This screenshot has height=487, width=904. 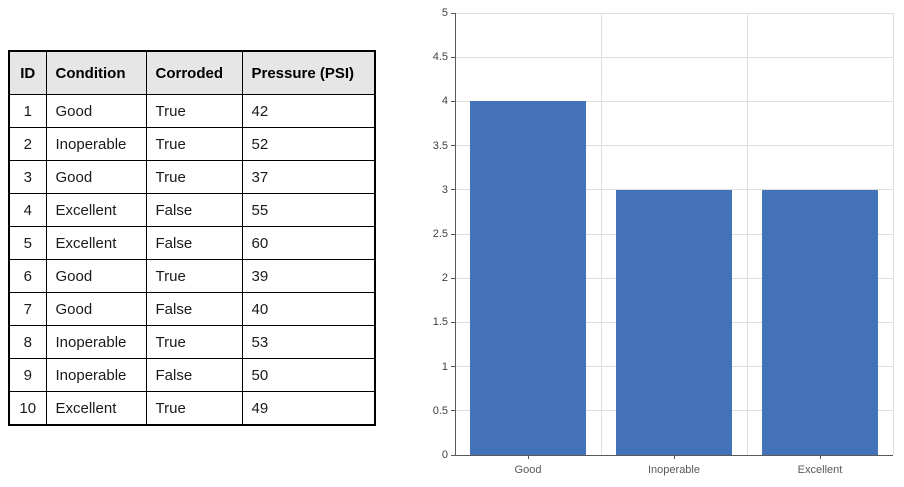 I want to click on table-cell: 5, so click(x=27, y=243).